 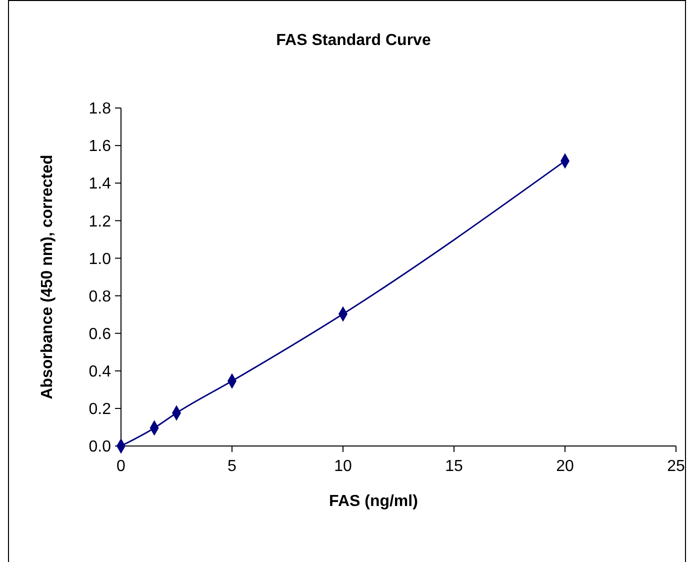 I want to click on y-tick-label: 1.2, so click(x=100, y=221).